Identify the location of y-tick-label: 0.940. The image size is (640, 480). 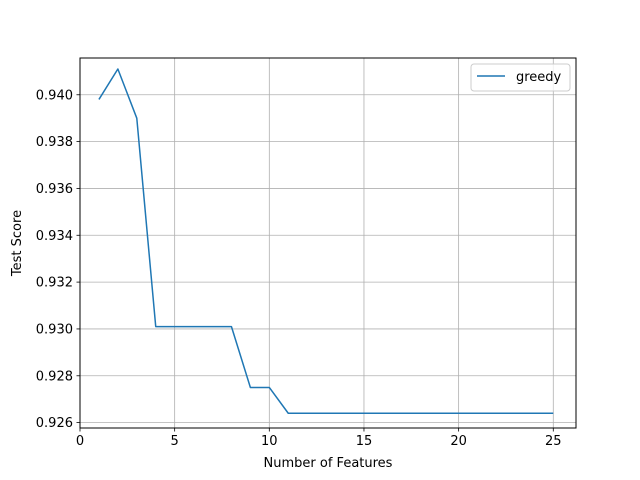
(54, 95).